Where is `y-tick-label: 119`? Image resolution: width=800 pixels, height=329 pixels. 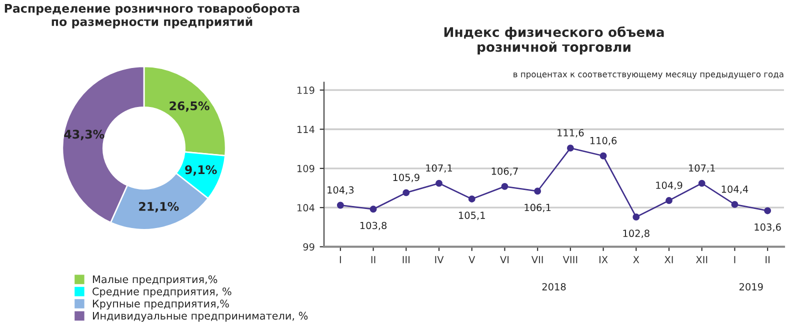
y-tick-label: 119 is located at coordinates (305, 90).